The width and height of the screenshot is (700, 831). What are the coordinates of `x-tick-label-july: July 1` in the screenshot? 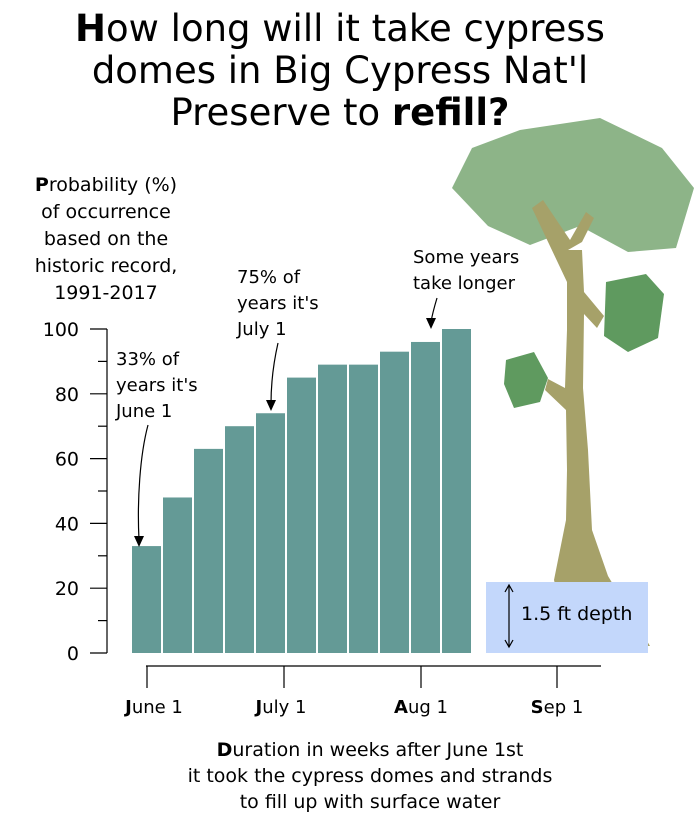 It's located at (280, 707).